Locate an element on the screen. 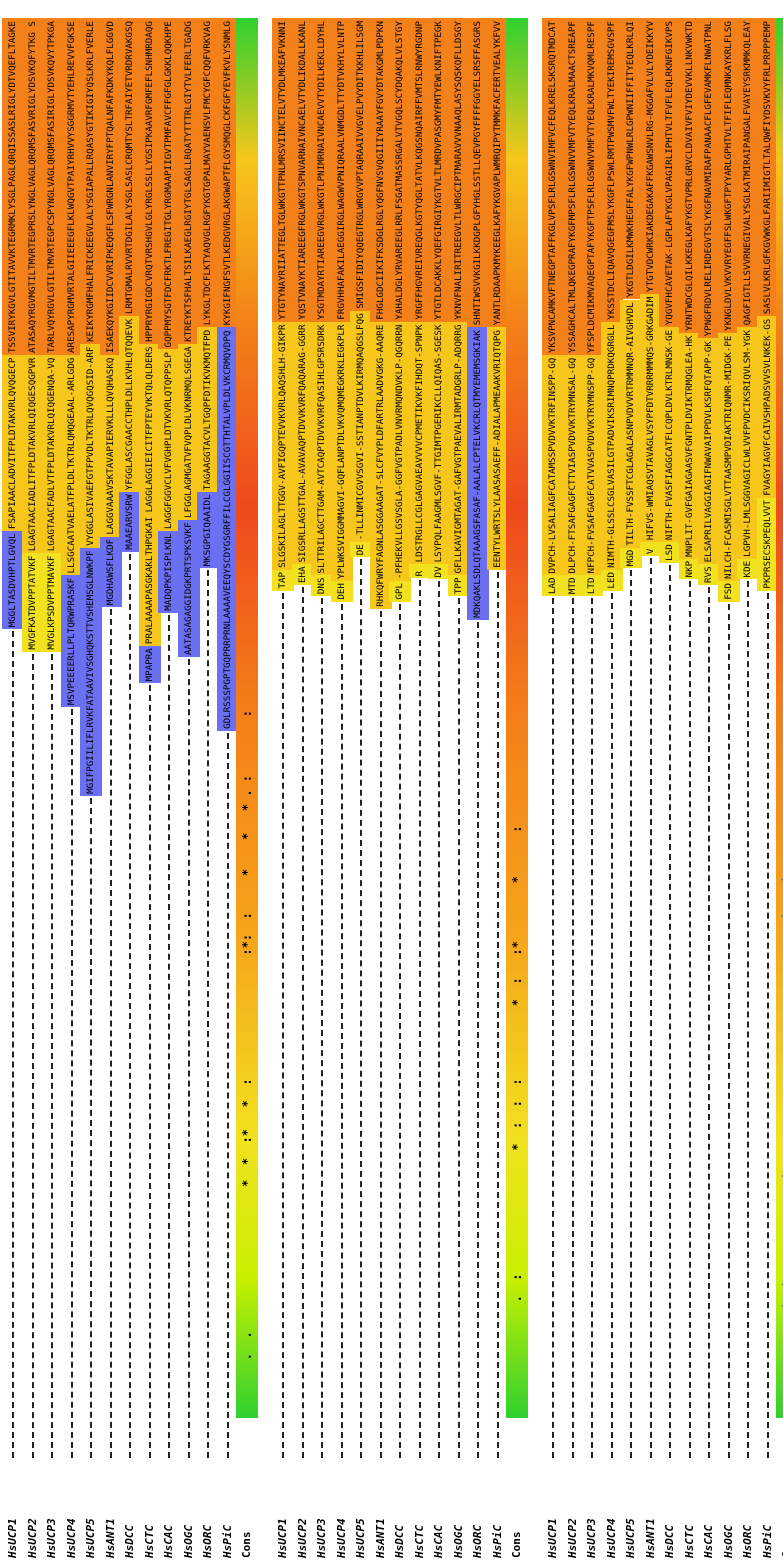  consensus-symbols: . * * : * : : : . * * . : is located at coordinates (779, 718).